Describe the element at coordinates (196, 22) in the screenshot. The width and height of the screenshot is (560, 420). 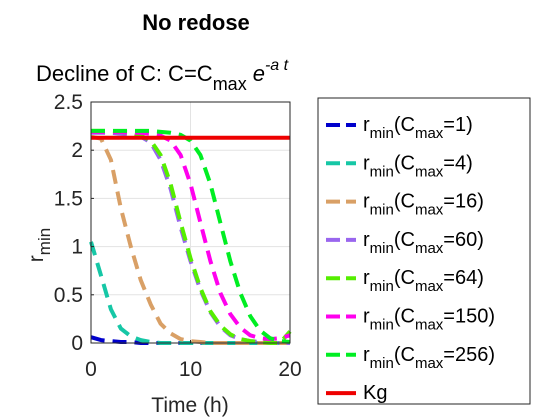
I see `chart-title: No redose` at that location.